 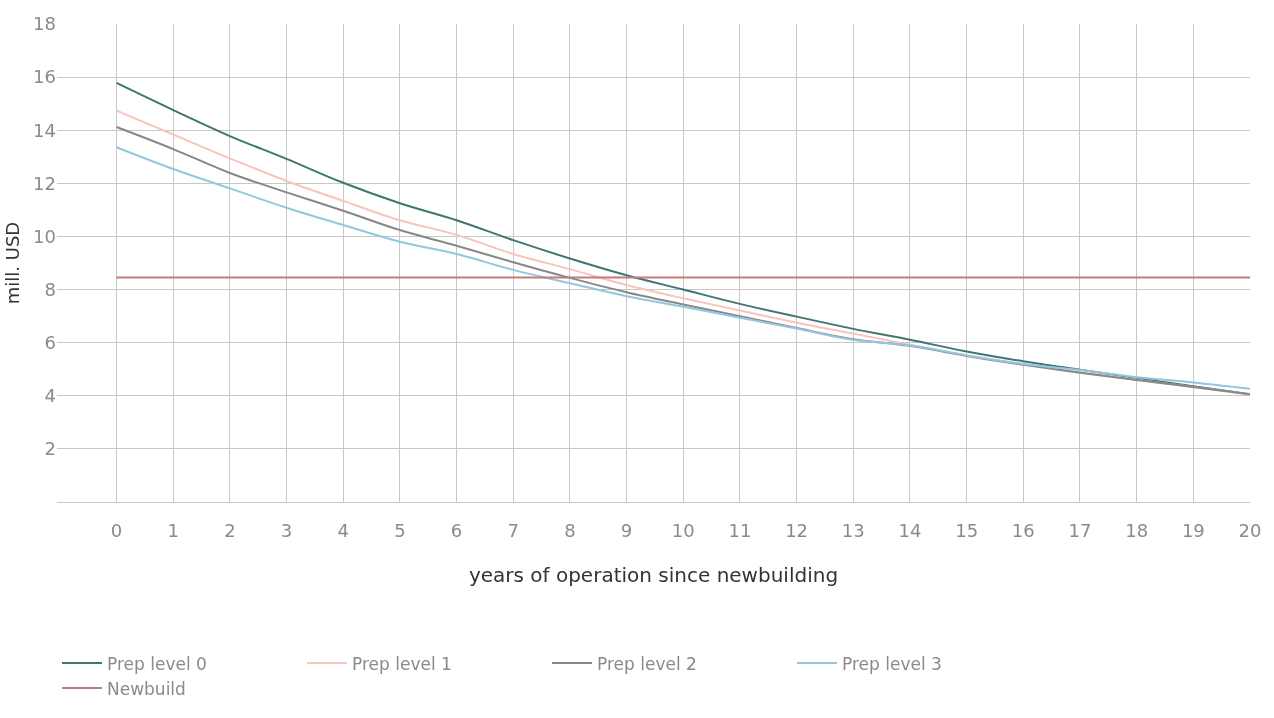 What do you see at coordinates (286, 530) in the screenshot?
I see `x-tick-label: 3` at bounding box center [286, 530].